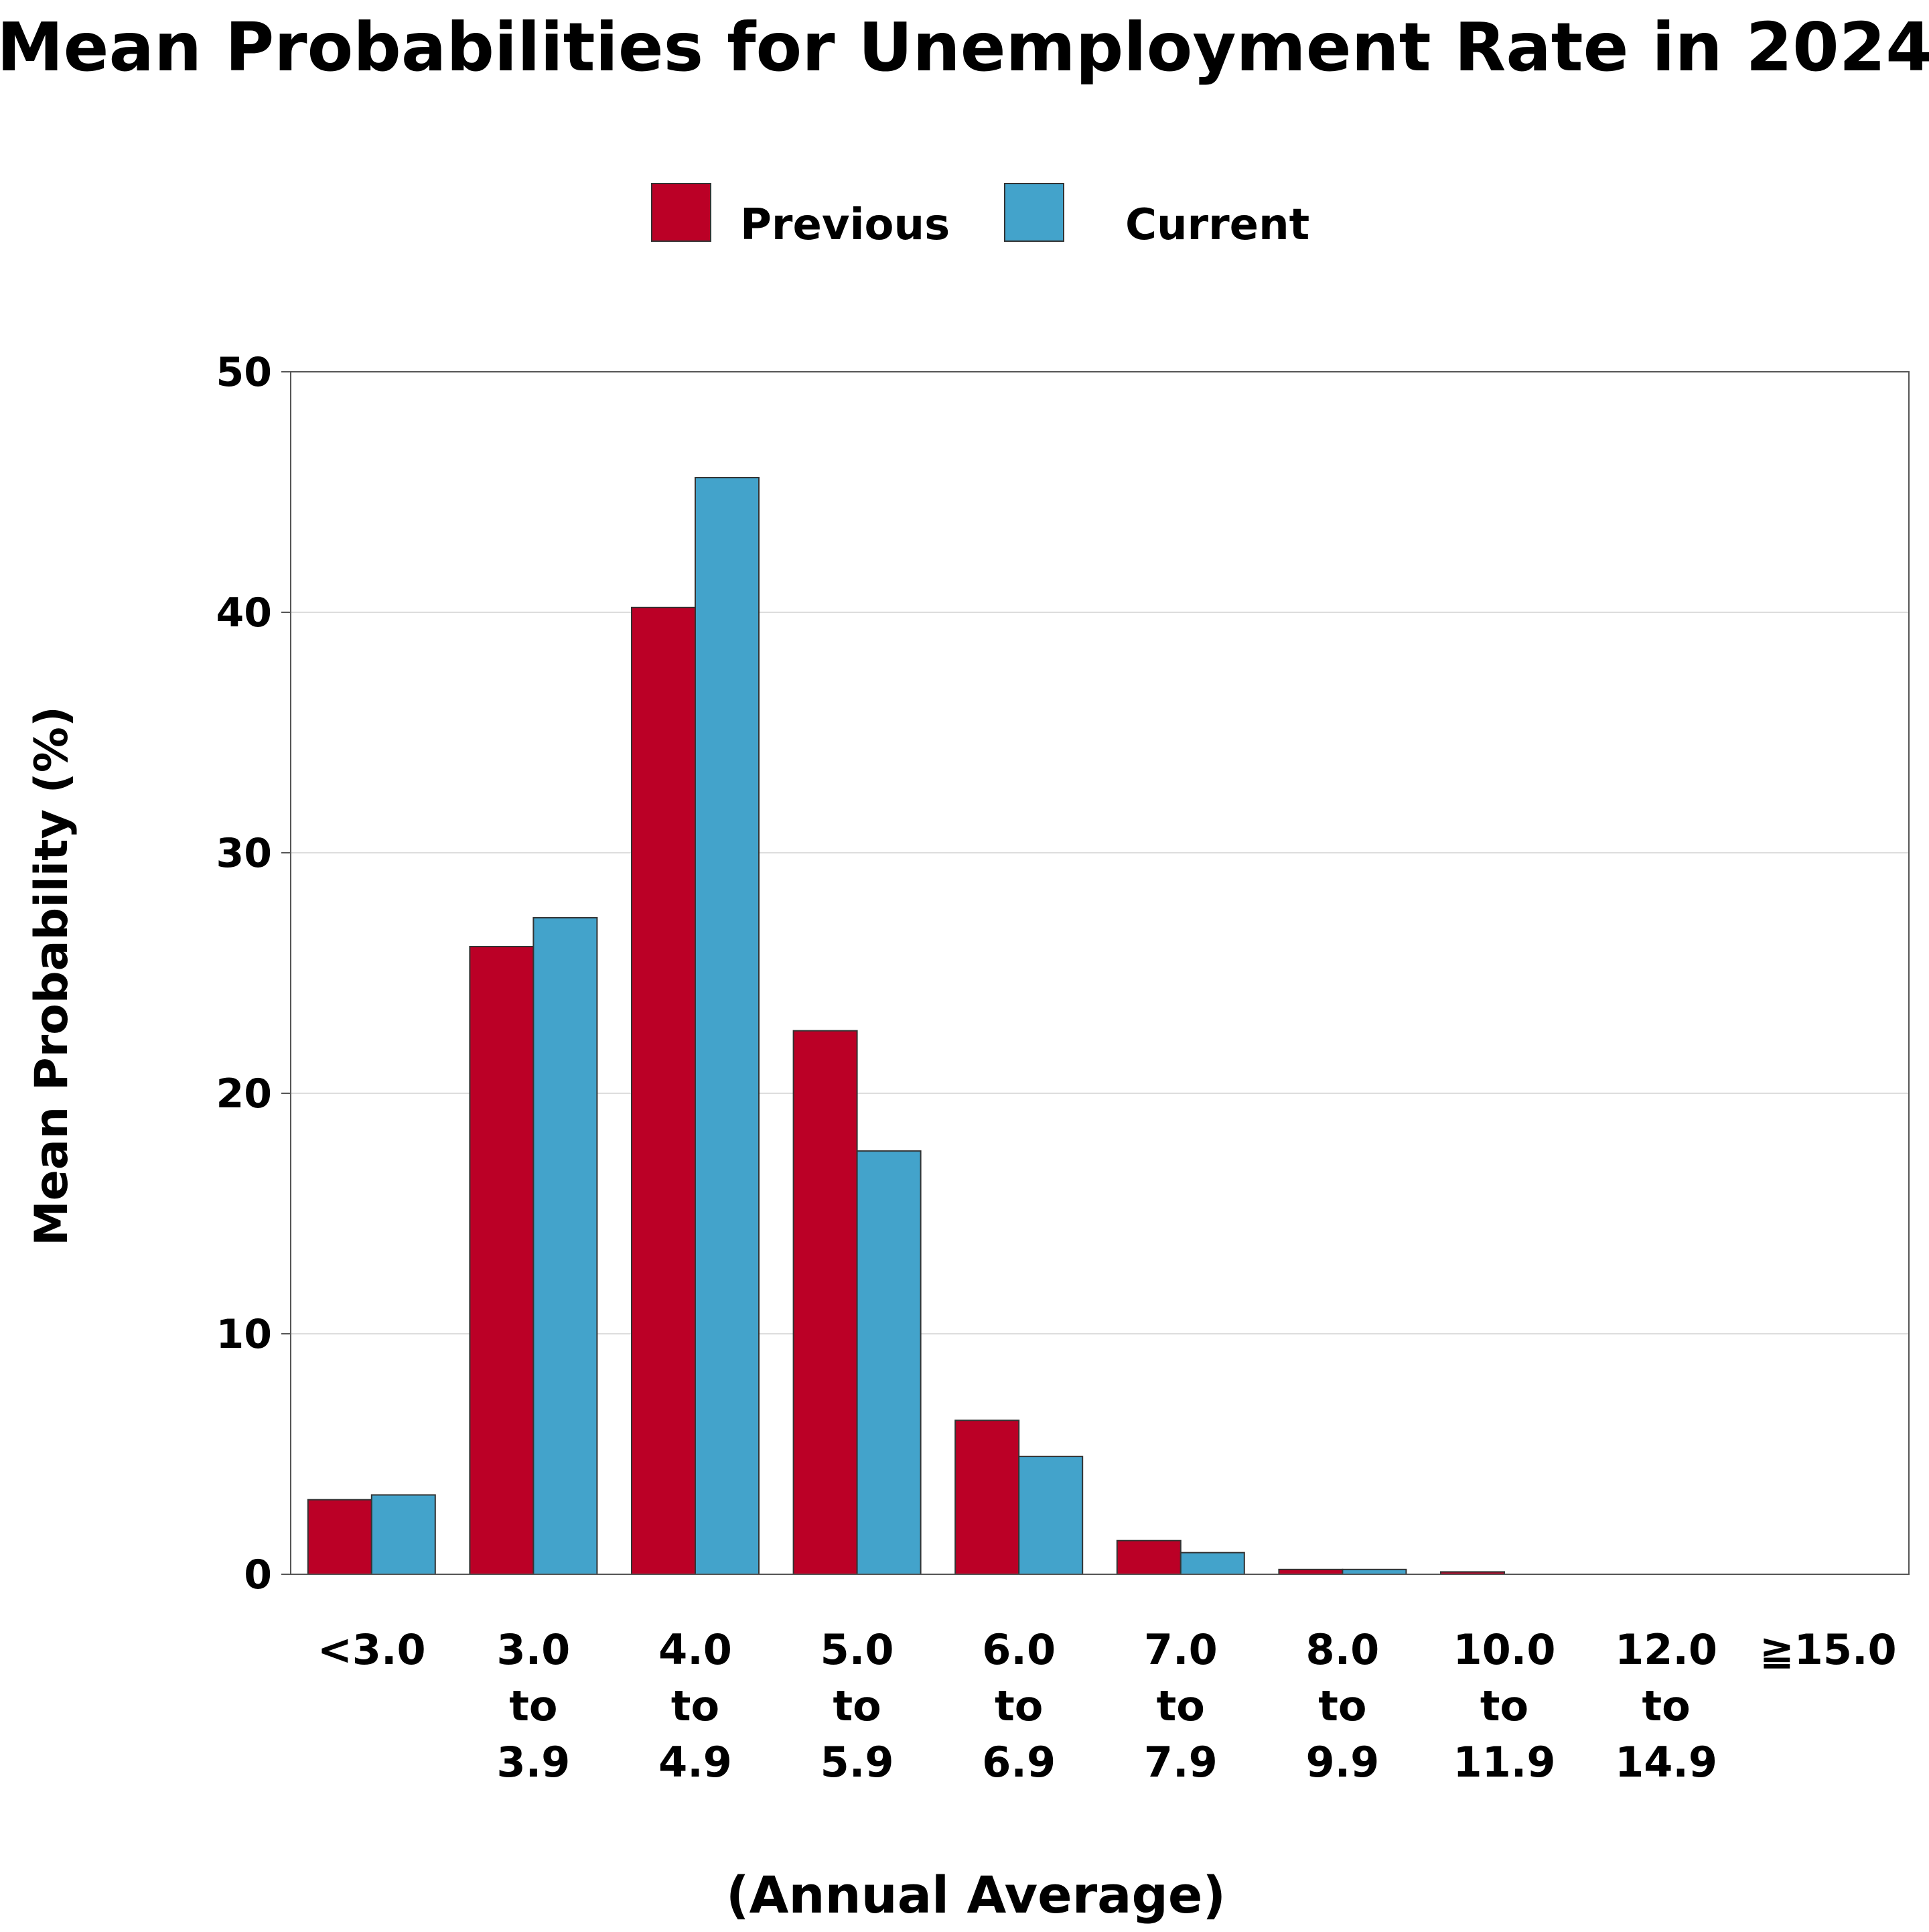  Describe the element at coordinates (681, 213) in the screenshot. I see `legend-swatch-previous` at that location.